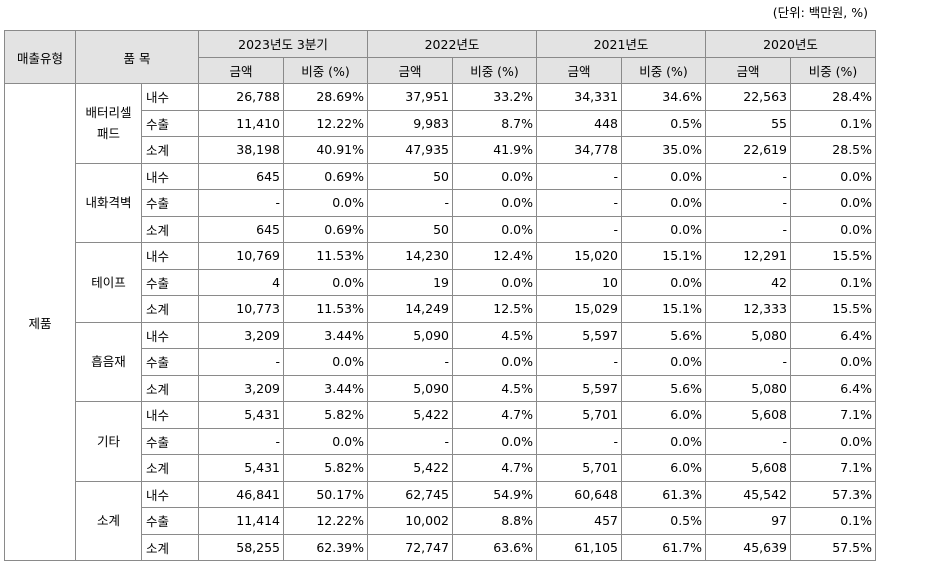 Image resolution: width=926 pixels, height=581 pixels. Describe the element at coordinates (495, 388) in the screenshot. I see `ratio-cell: 4.5%` at that location.